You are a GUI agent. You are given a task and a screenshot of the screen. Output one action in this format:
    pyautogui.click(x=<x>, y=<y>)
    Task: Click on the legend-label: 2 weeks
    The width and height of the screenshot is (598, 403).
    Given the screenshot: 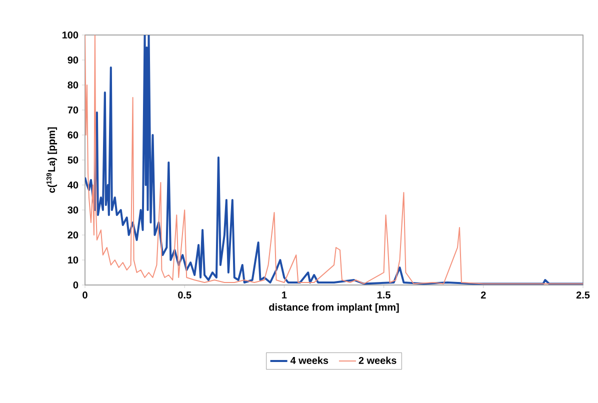 What is the action you would take?
    pyautogui.click(x=377, y=360)
    